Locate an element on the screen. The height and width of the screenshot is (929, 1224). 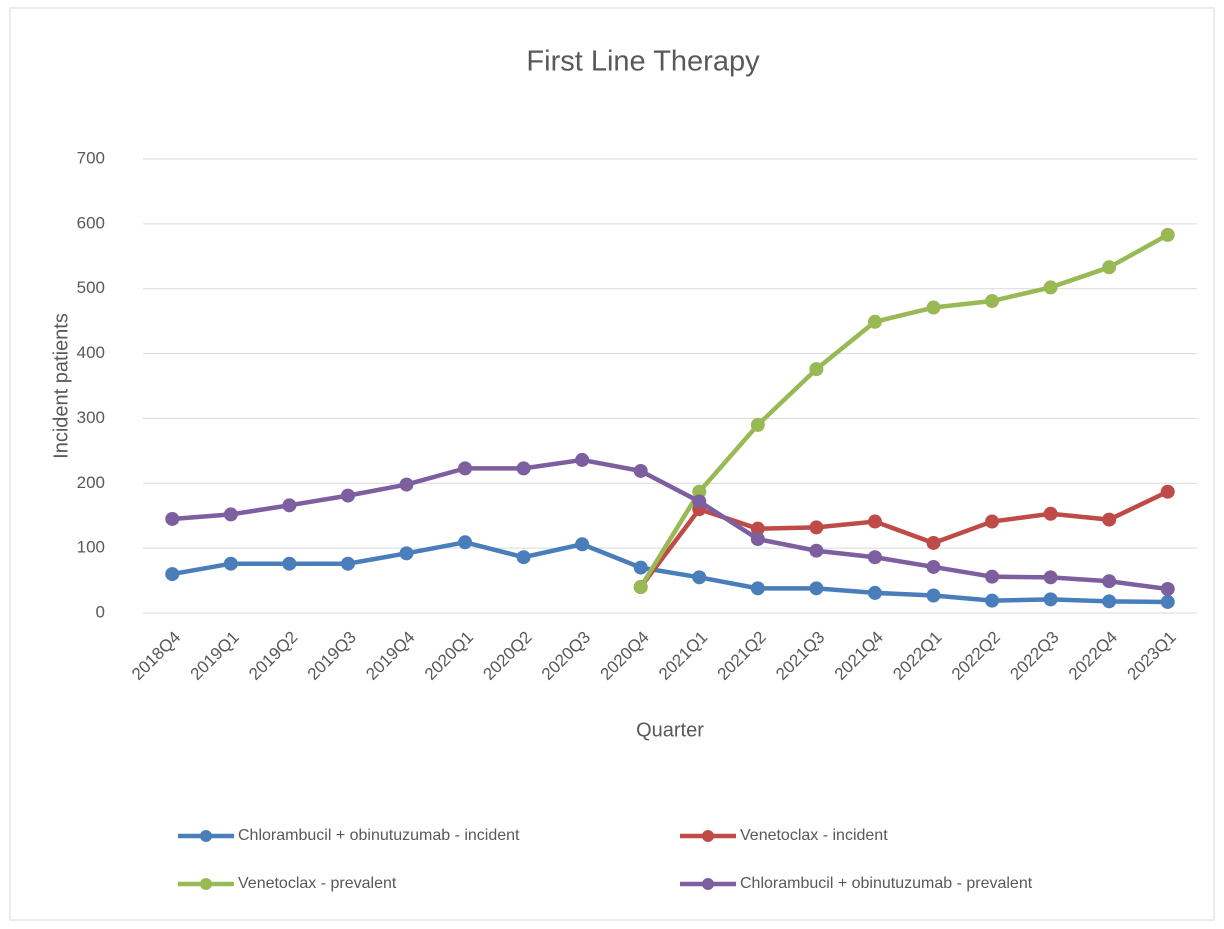
y-tick-label: 500 is located at coordinates (91, 287).